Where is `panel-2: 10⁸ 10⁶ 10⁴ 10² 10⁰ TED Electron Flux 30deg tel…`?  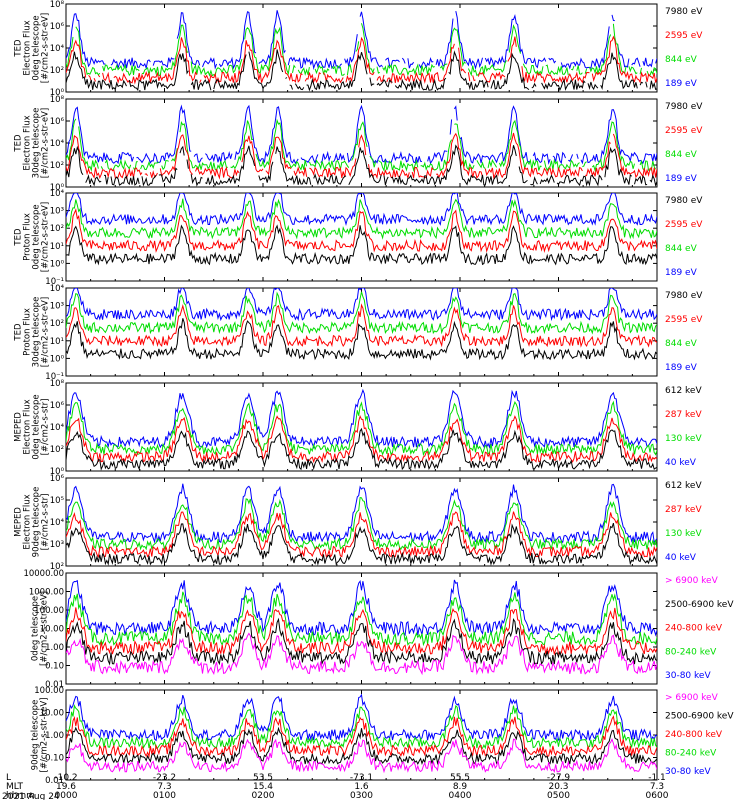 panel-2: 10⁸ 10⁶ 10⁴ 10² 10⁰ TED Electron Flux 30deg tel… is located at coordinates (359, 144).